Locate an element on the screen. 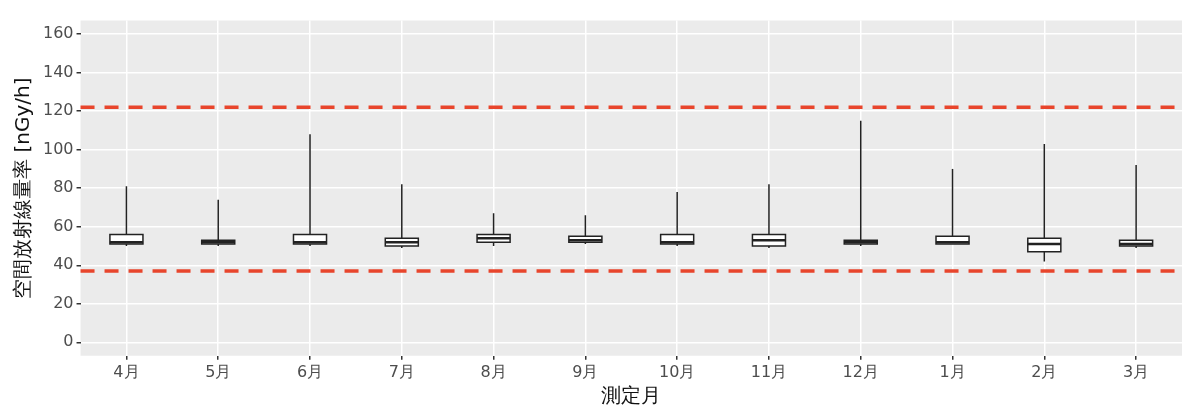 This screenshot has height=417, width=1200. y-axis-title: 空間放射線量率 [nGy/h] is located at coordinates (22, 188).